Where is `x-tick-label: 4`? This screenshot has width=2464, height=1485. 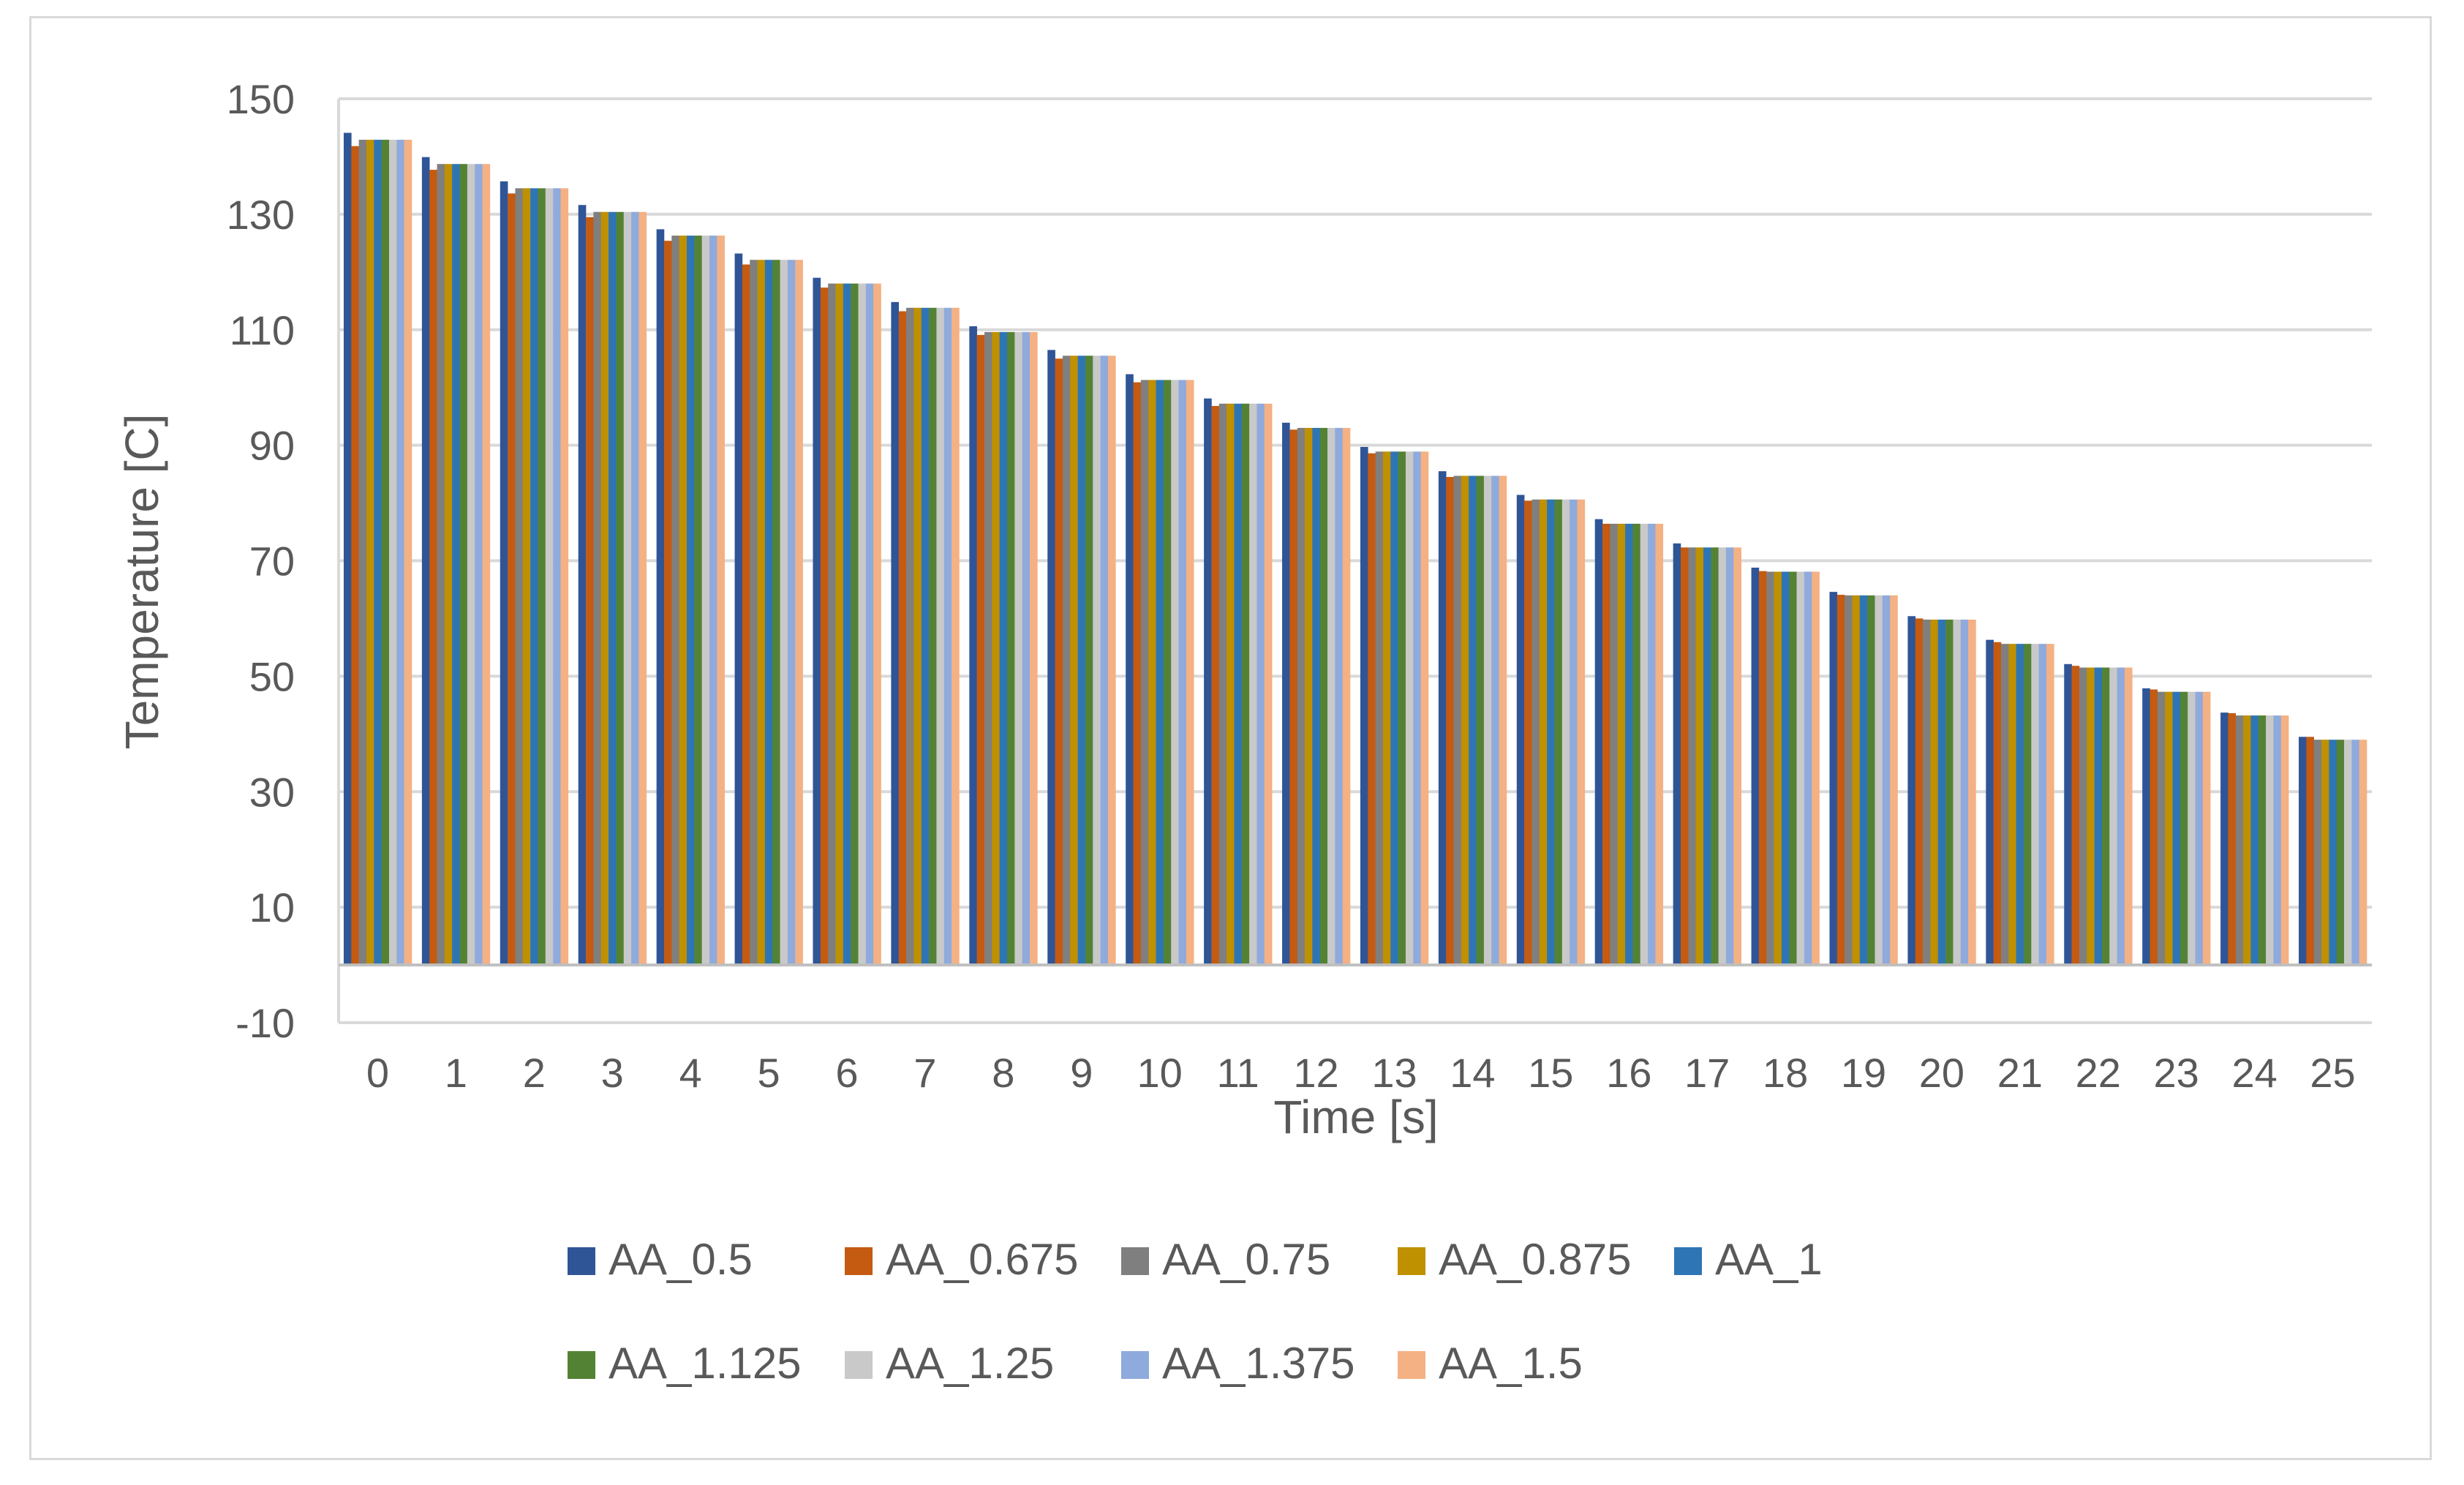 x-tick-label: 4 is located at coordinates (691, 1073).